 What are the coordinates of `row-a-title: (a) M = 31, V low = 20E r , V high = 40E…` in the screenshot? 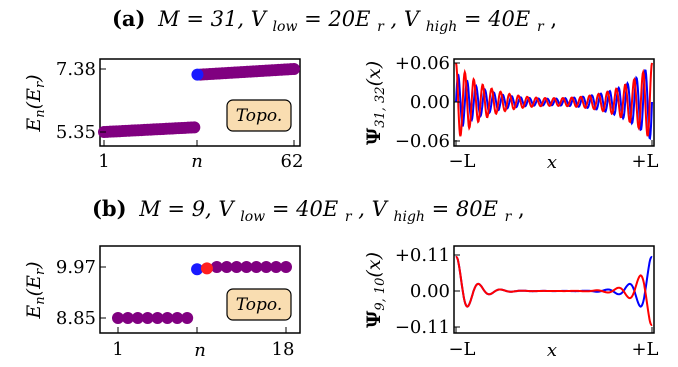 It's located at (334, 21).